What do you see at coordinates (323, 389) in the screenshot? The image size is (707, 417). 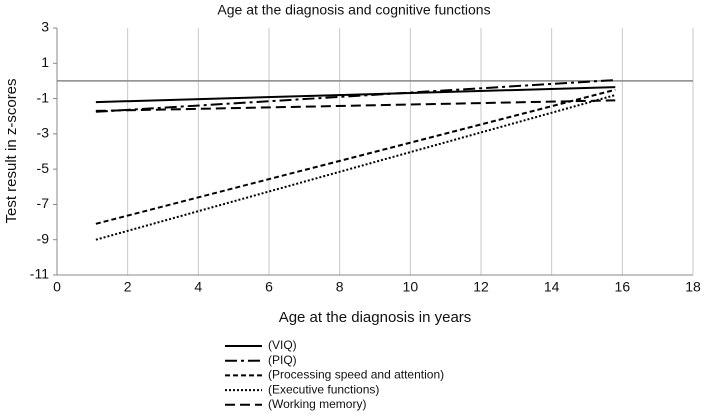 I see `legend-label: (Executive functions)` at bounding box center [323, 389].